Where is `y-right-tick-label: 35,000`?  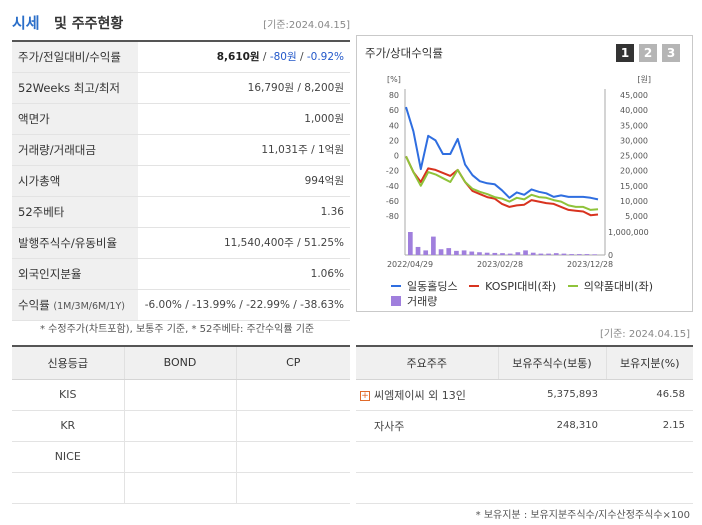 y-right-tick-label: 35,000 is located at coordinates (634, 125).